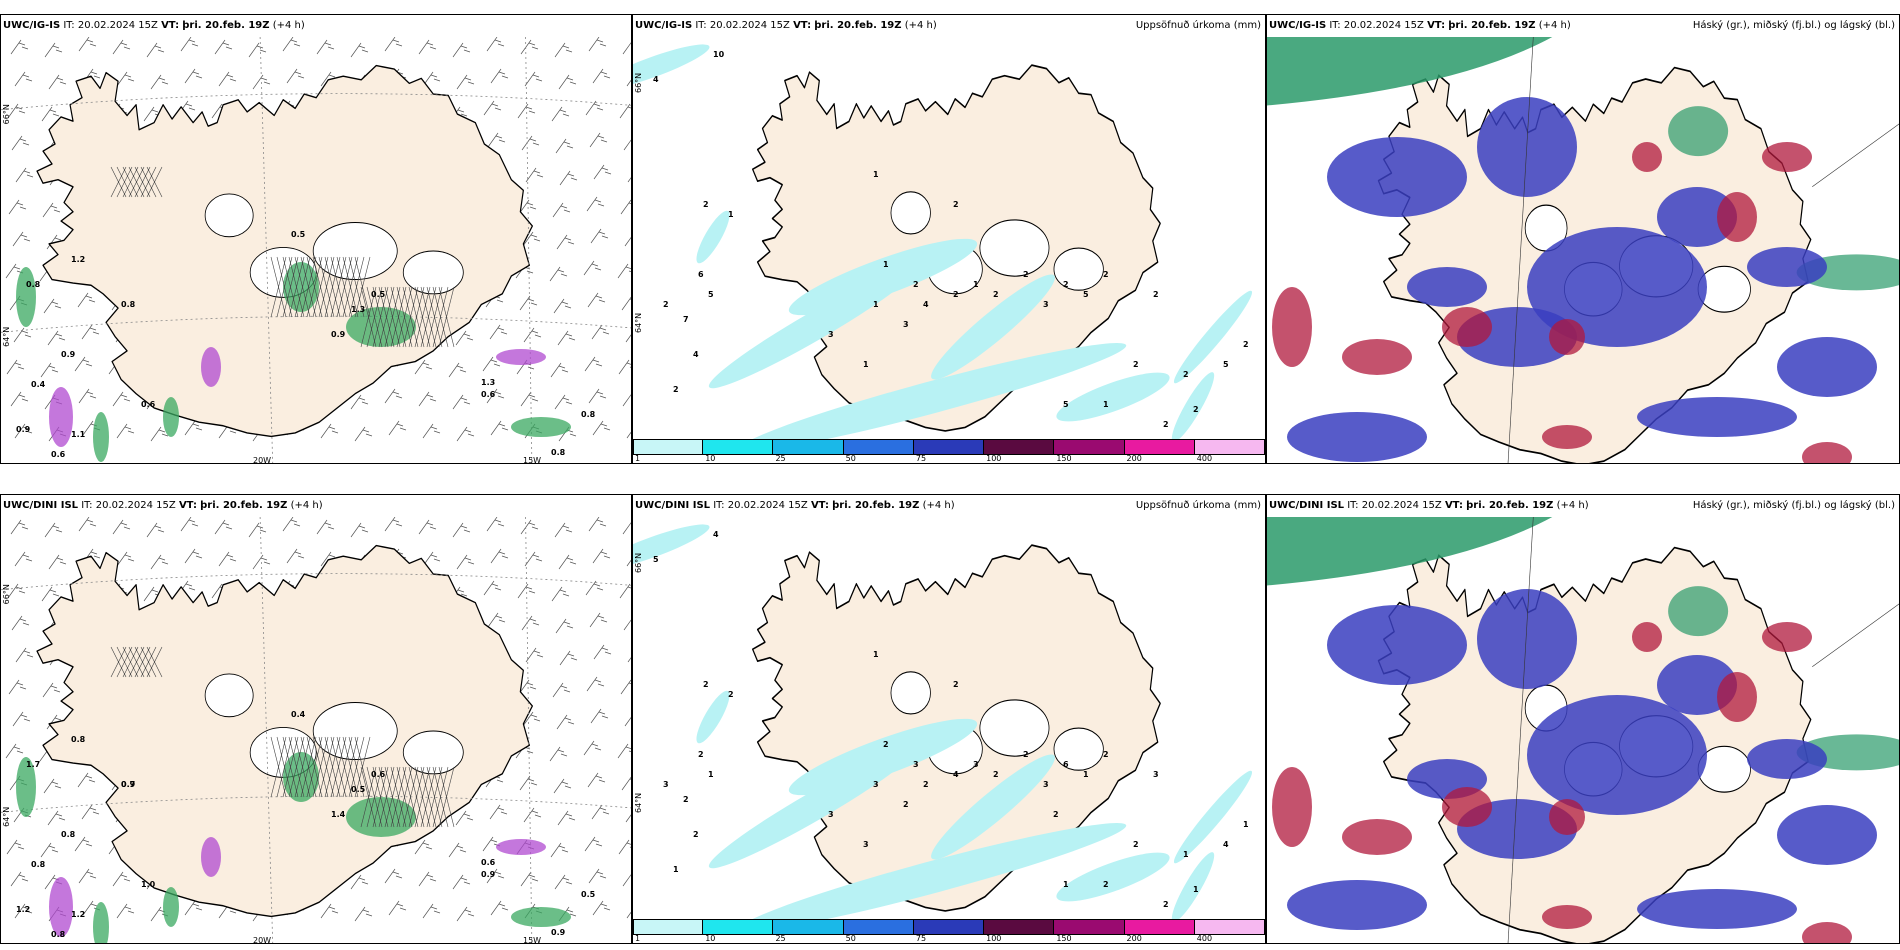  What do you see at coordinates (1204, 458) in the screenshot?
I see `colorbar-tick-label: 400` at bounding box center [1204, 458].